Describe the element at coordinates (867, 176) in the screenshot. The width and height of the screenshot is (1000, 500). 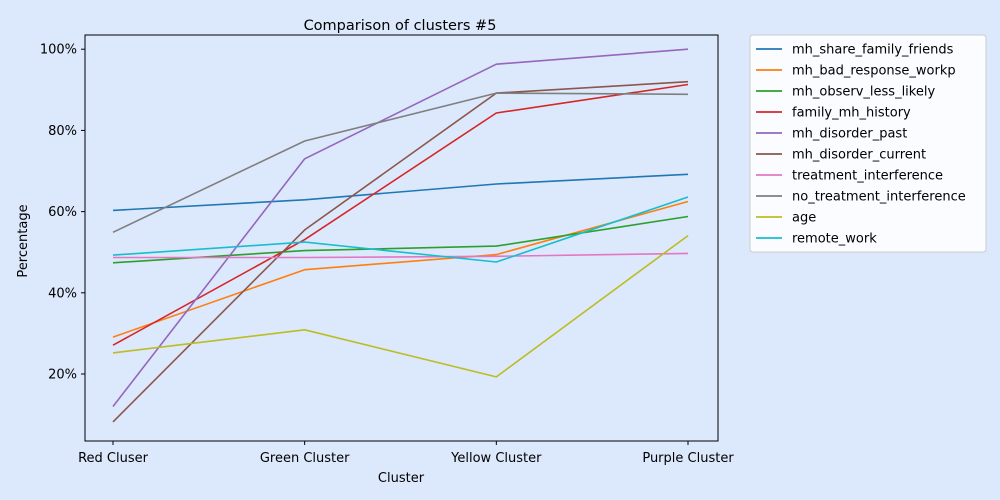
I see `legend-label: treatment_interference` at that location.